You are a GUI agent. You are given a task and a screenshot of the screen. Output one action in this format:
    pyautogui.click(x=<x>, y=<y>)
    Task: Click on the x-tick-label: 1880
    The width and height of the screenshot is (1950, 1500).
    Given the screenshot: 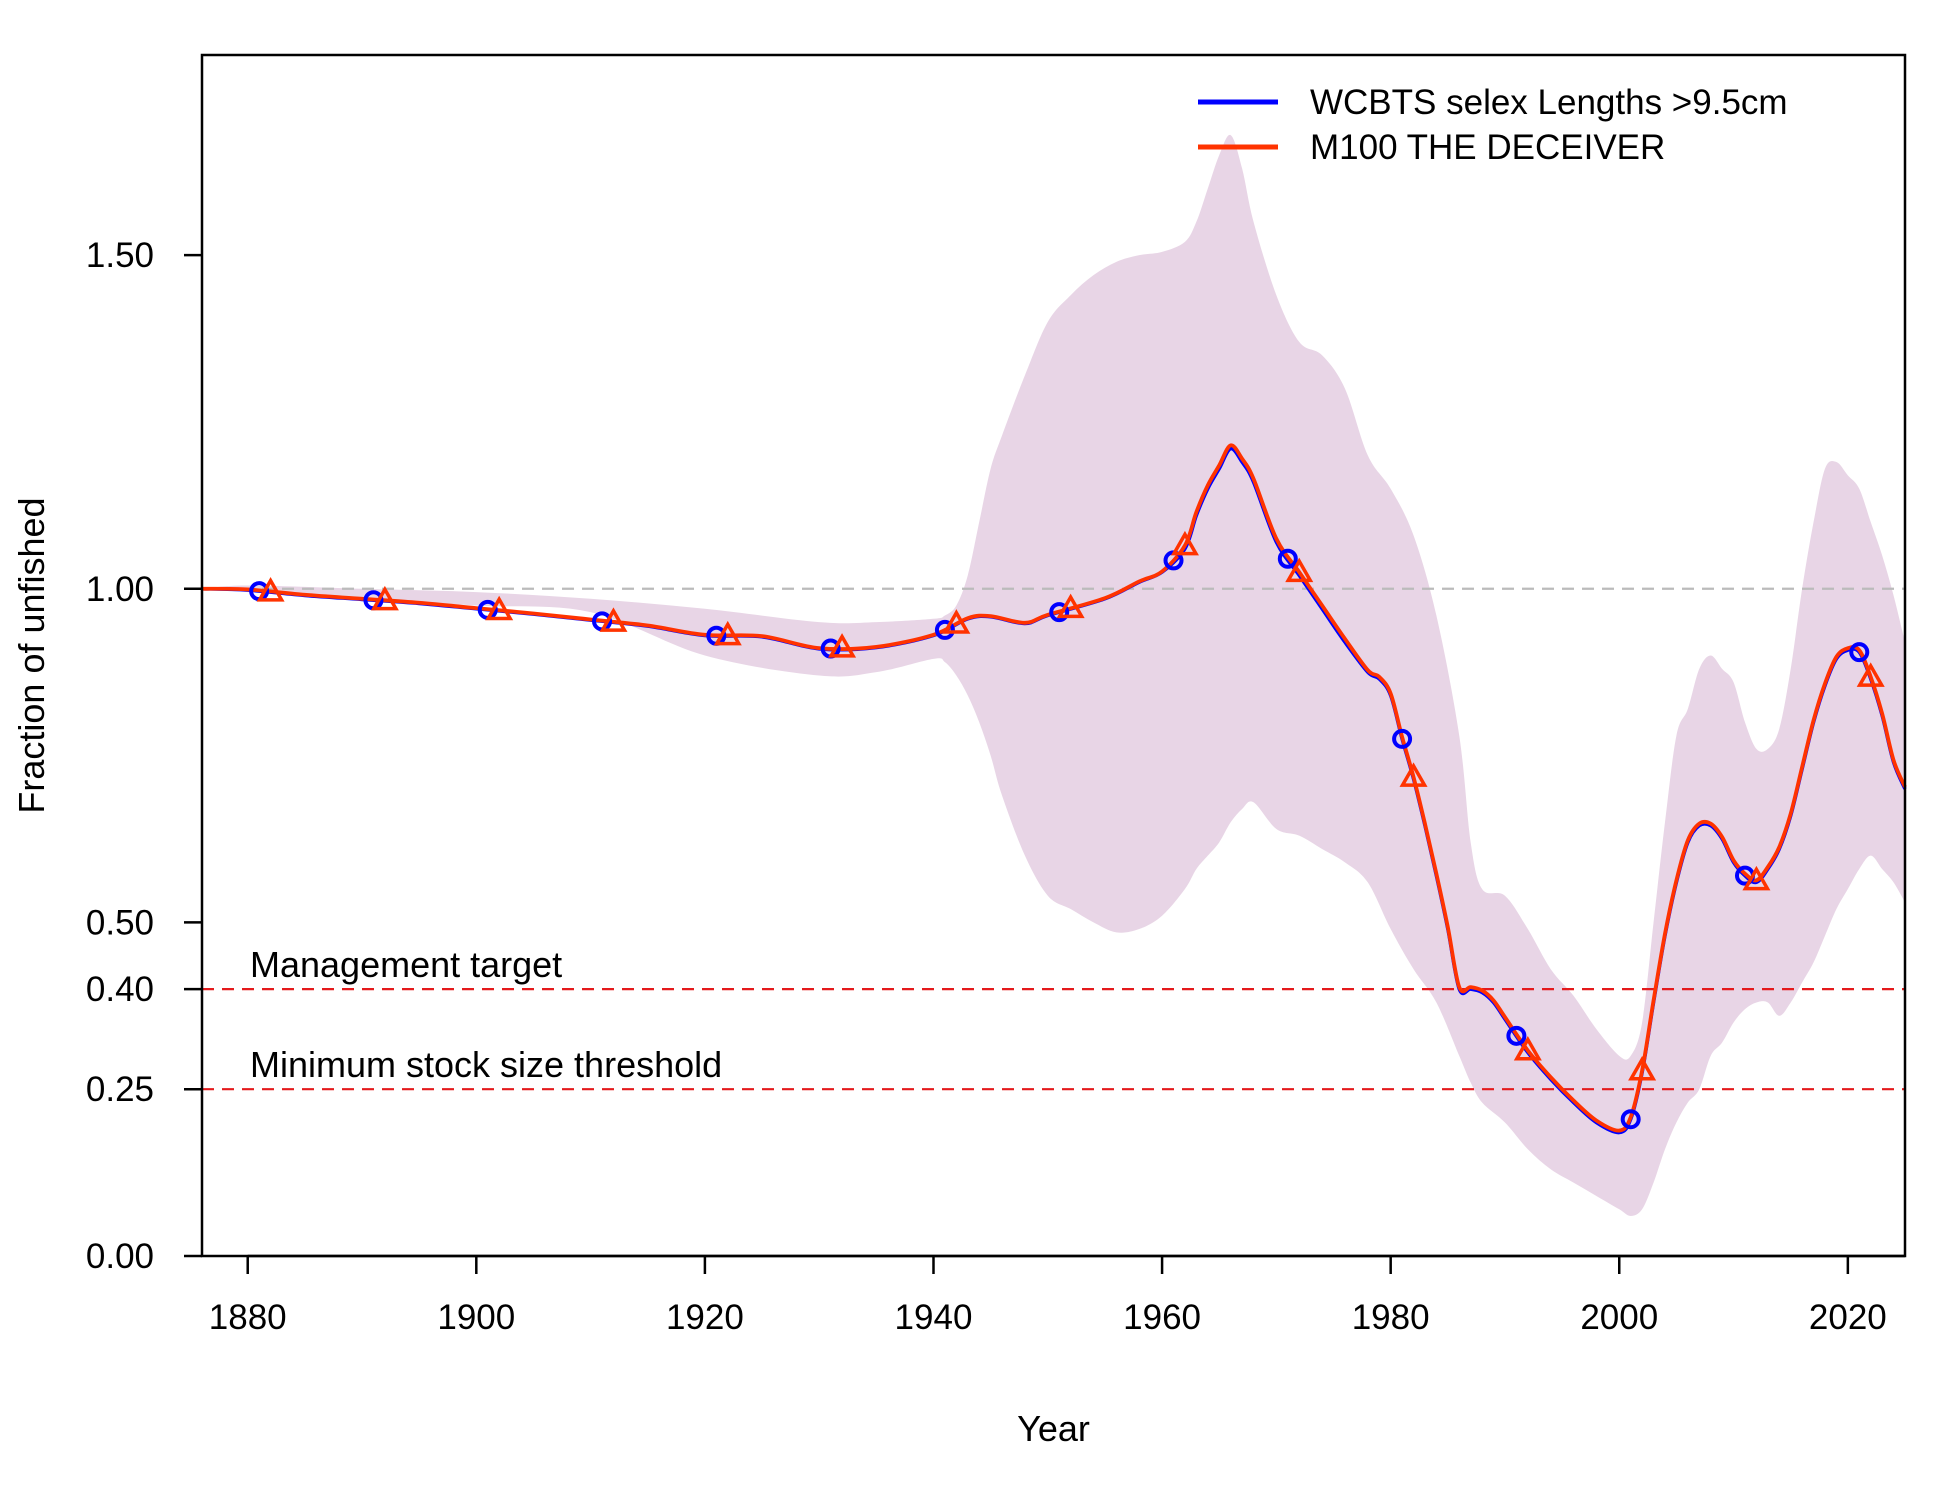 What is the action you would take?
    pyautogui.click(x=248, y=1317)
    